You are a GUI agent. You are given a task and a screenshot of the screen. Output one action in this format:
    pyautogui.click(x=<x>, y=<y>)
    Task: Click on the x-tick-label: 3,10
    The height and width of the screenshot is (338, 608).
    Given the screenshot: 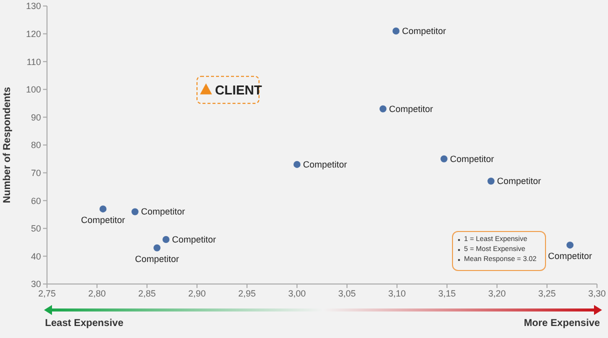 What is the action you would take?
    pyautogui.click(x=397, y=293)
    